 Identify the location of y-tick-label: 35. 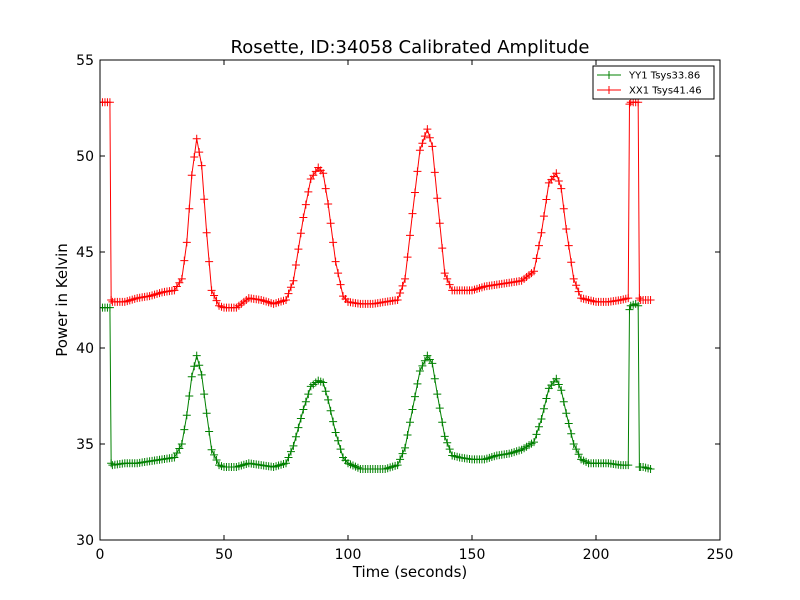
(85, 445).